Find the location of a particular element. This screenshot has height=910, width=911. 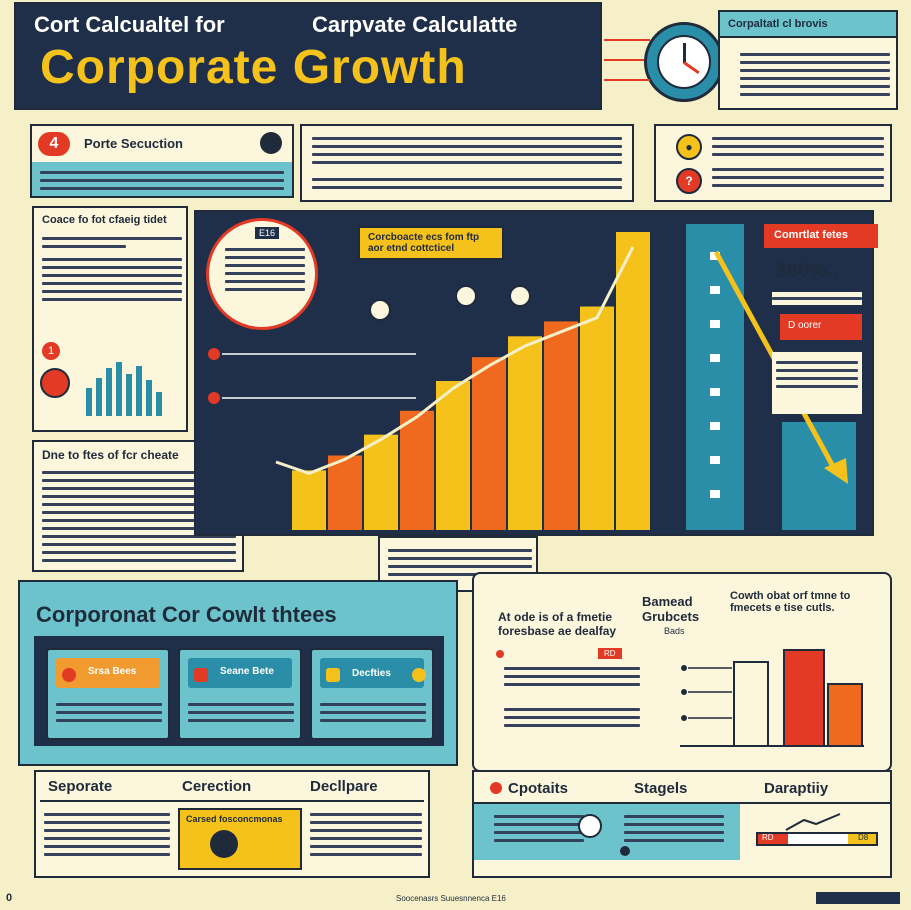

teal-column is located at coordinates (715, 377).